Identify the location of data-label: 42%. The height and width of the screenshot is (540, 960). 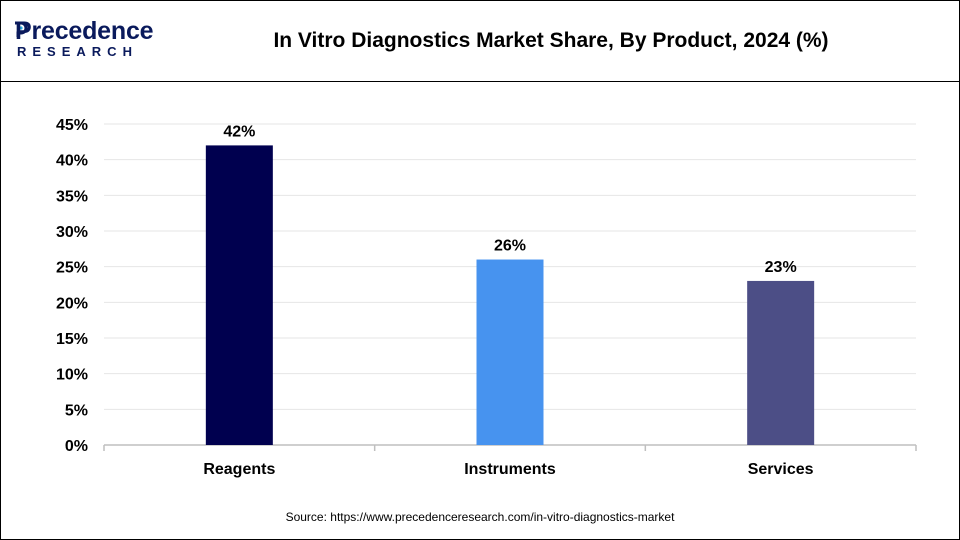
(239, 131).